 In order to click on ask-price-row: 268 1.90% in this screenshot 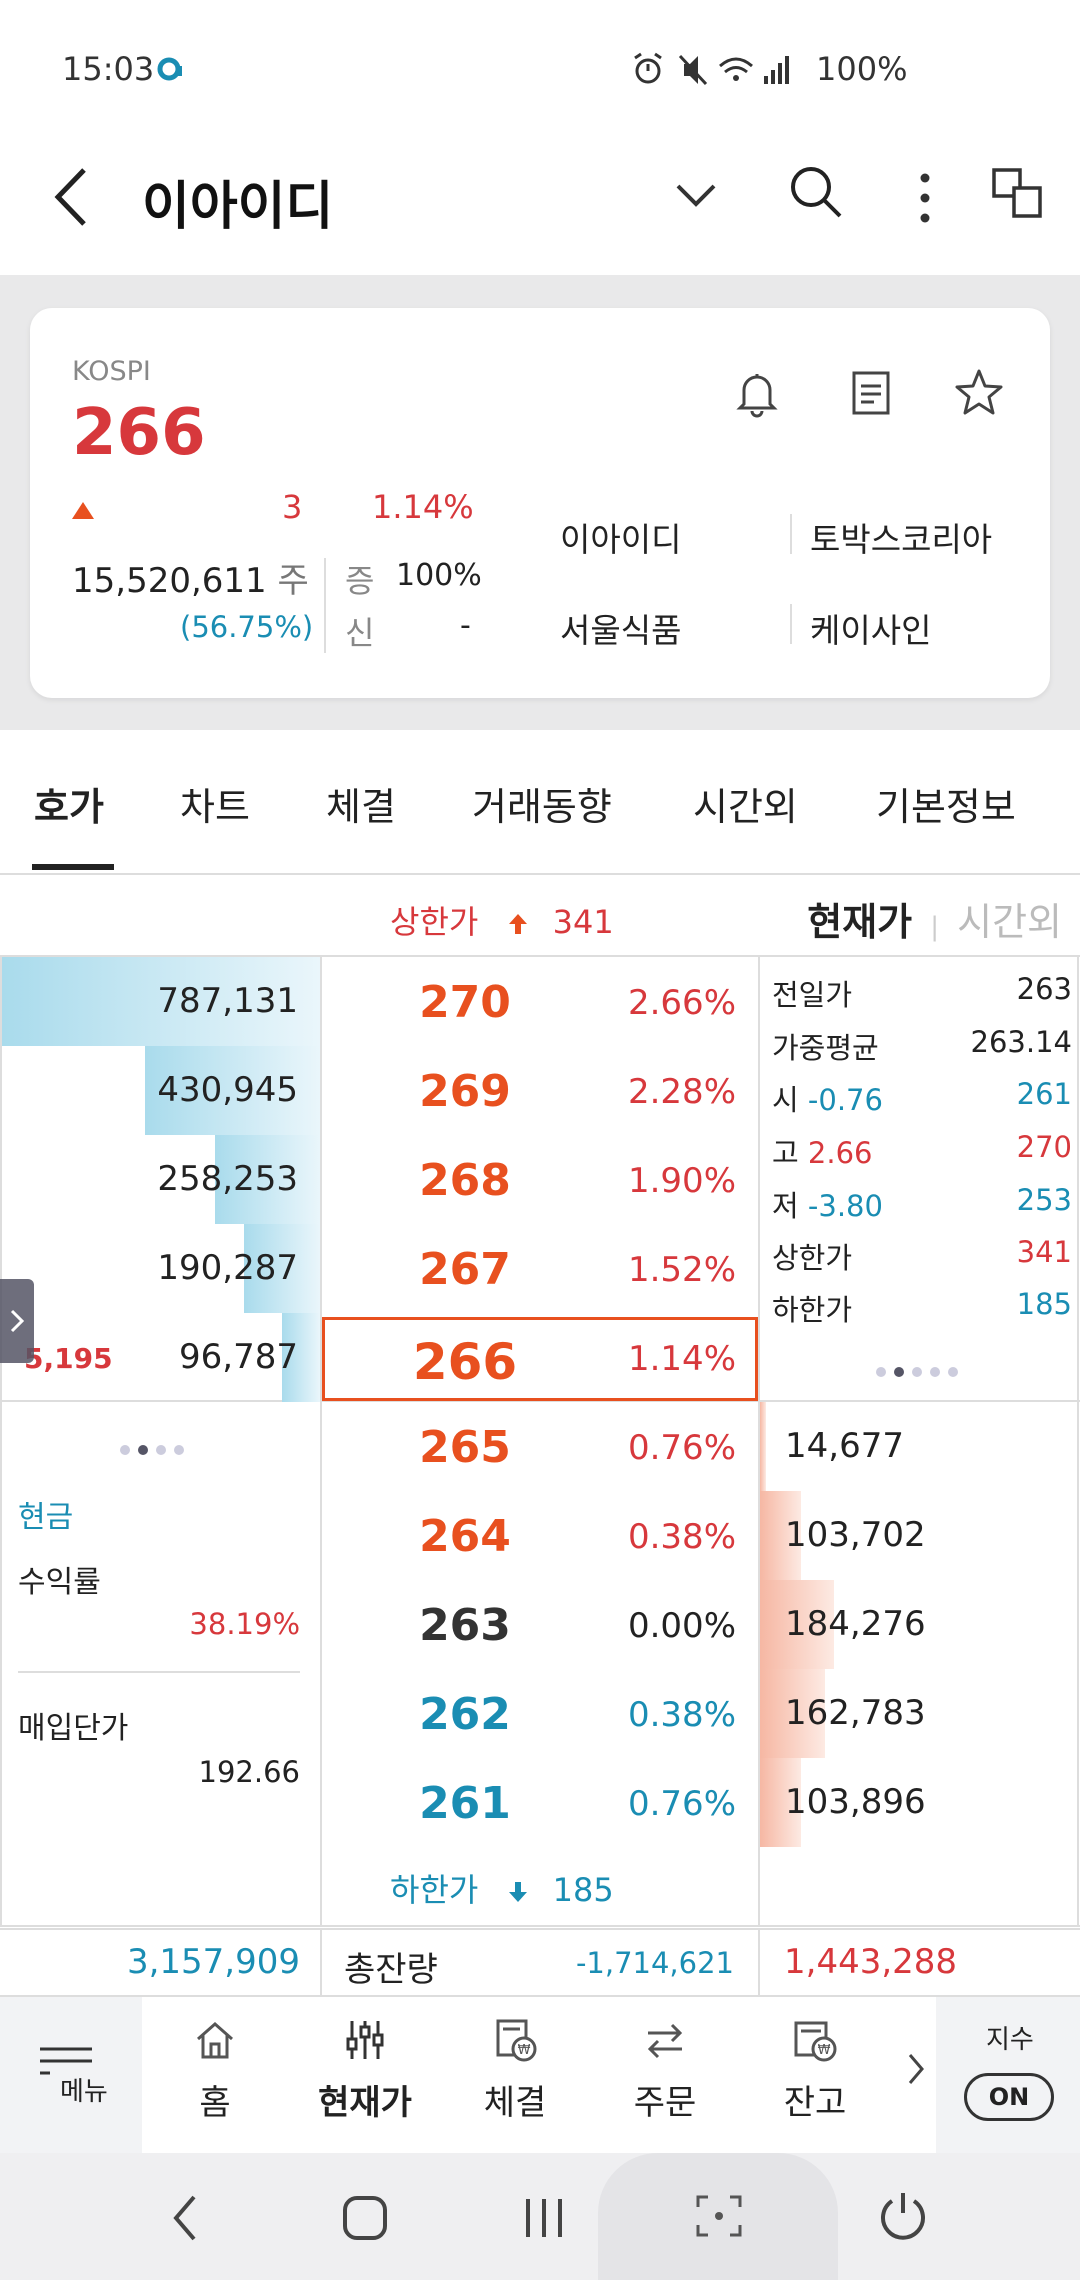, I will do `click(535, 1180)`.